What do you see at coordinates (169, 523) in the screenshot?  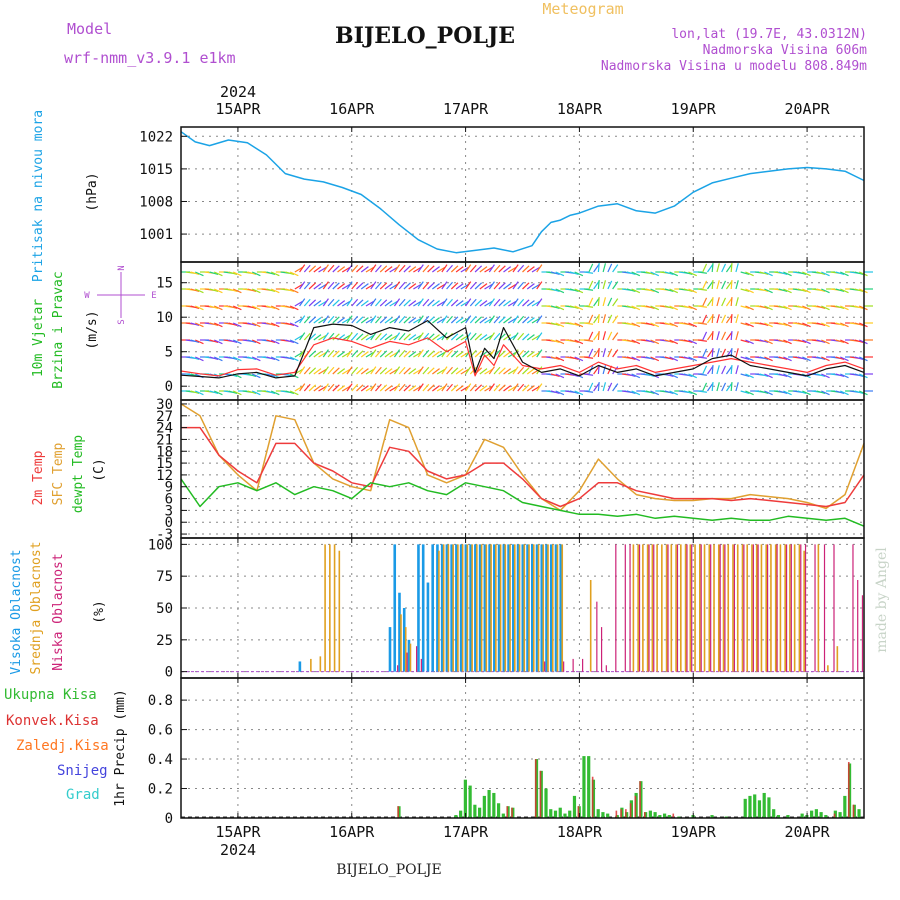 I see `y-tick-label: 0` at bounding box center [169, 523].